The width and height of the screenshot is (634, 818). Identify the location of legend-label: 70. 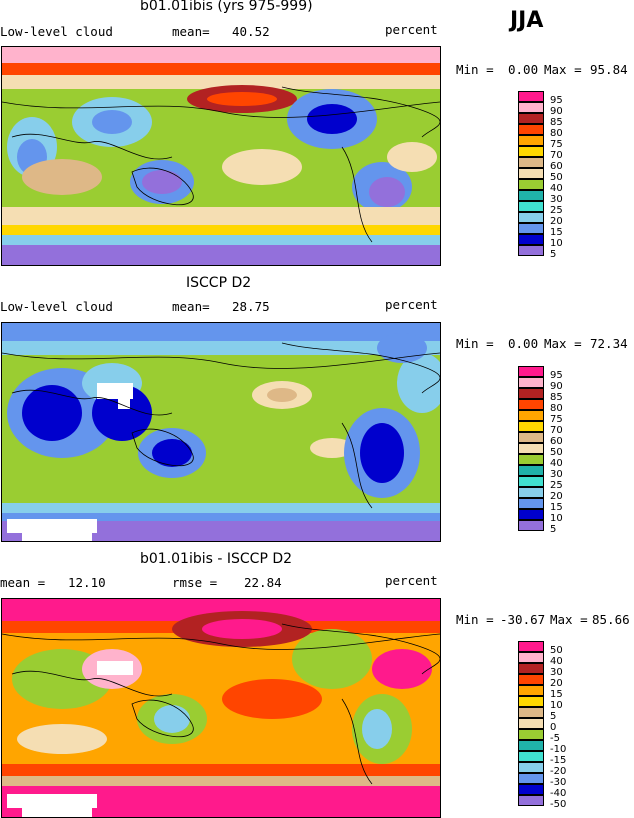
(556, 155).